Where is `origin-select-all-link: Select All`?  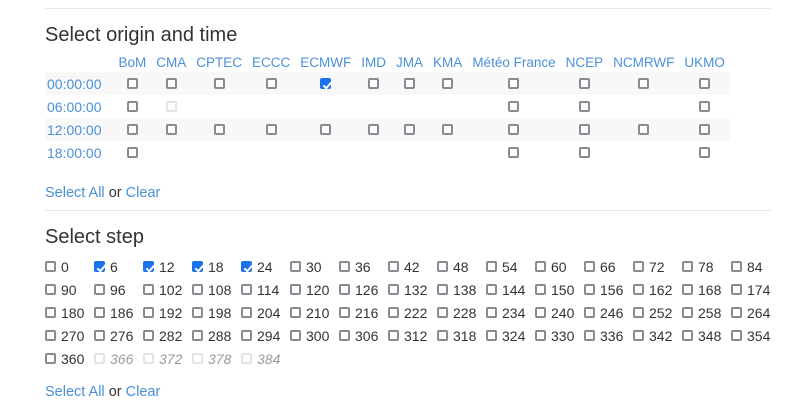 origin-select-all-link: Select All is located at coordinates (75, 193).